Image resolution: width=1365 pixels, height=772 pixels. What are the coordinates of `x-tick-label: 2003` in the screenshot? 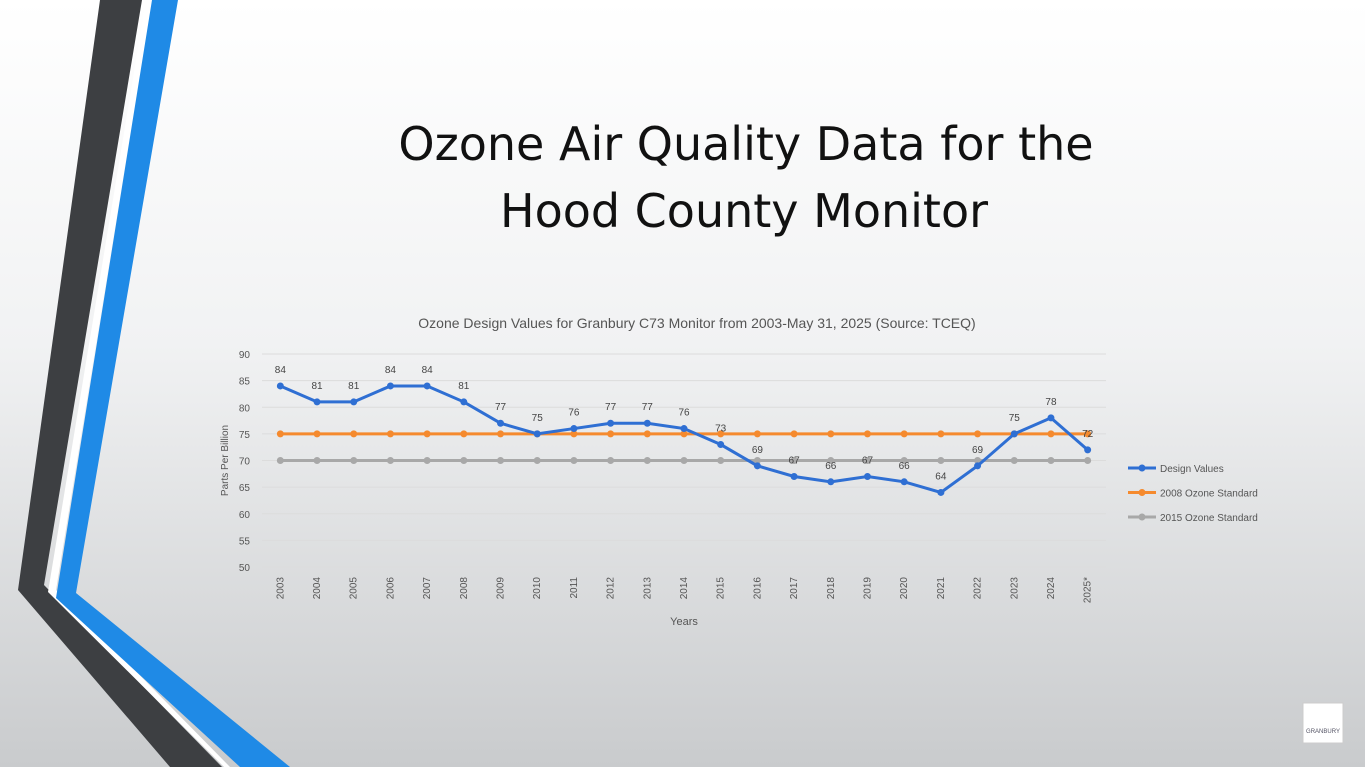 It's located at (280, 588).